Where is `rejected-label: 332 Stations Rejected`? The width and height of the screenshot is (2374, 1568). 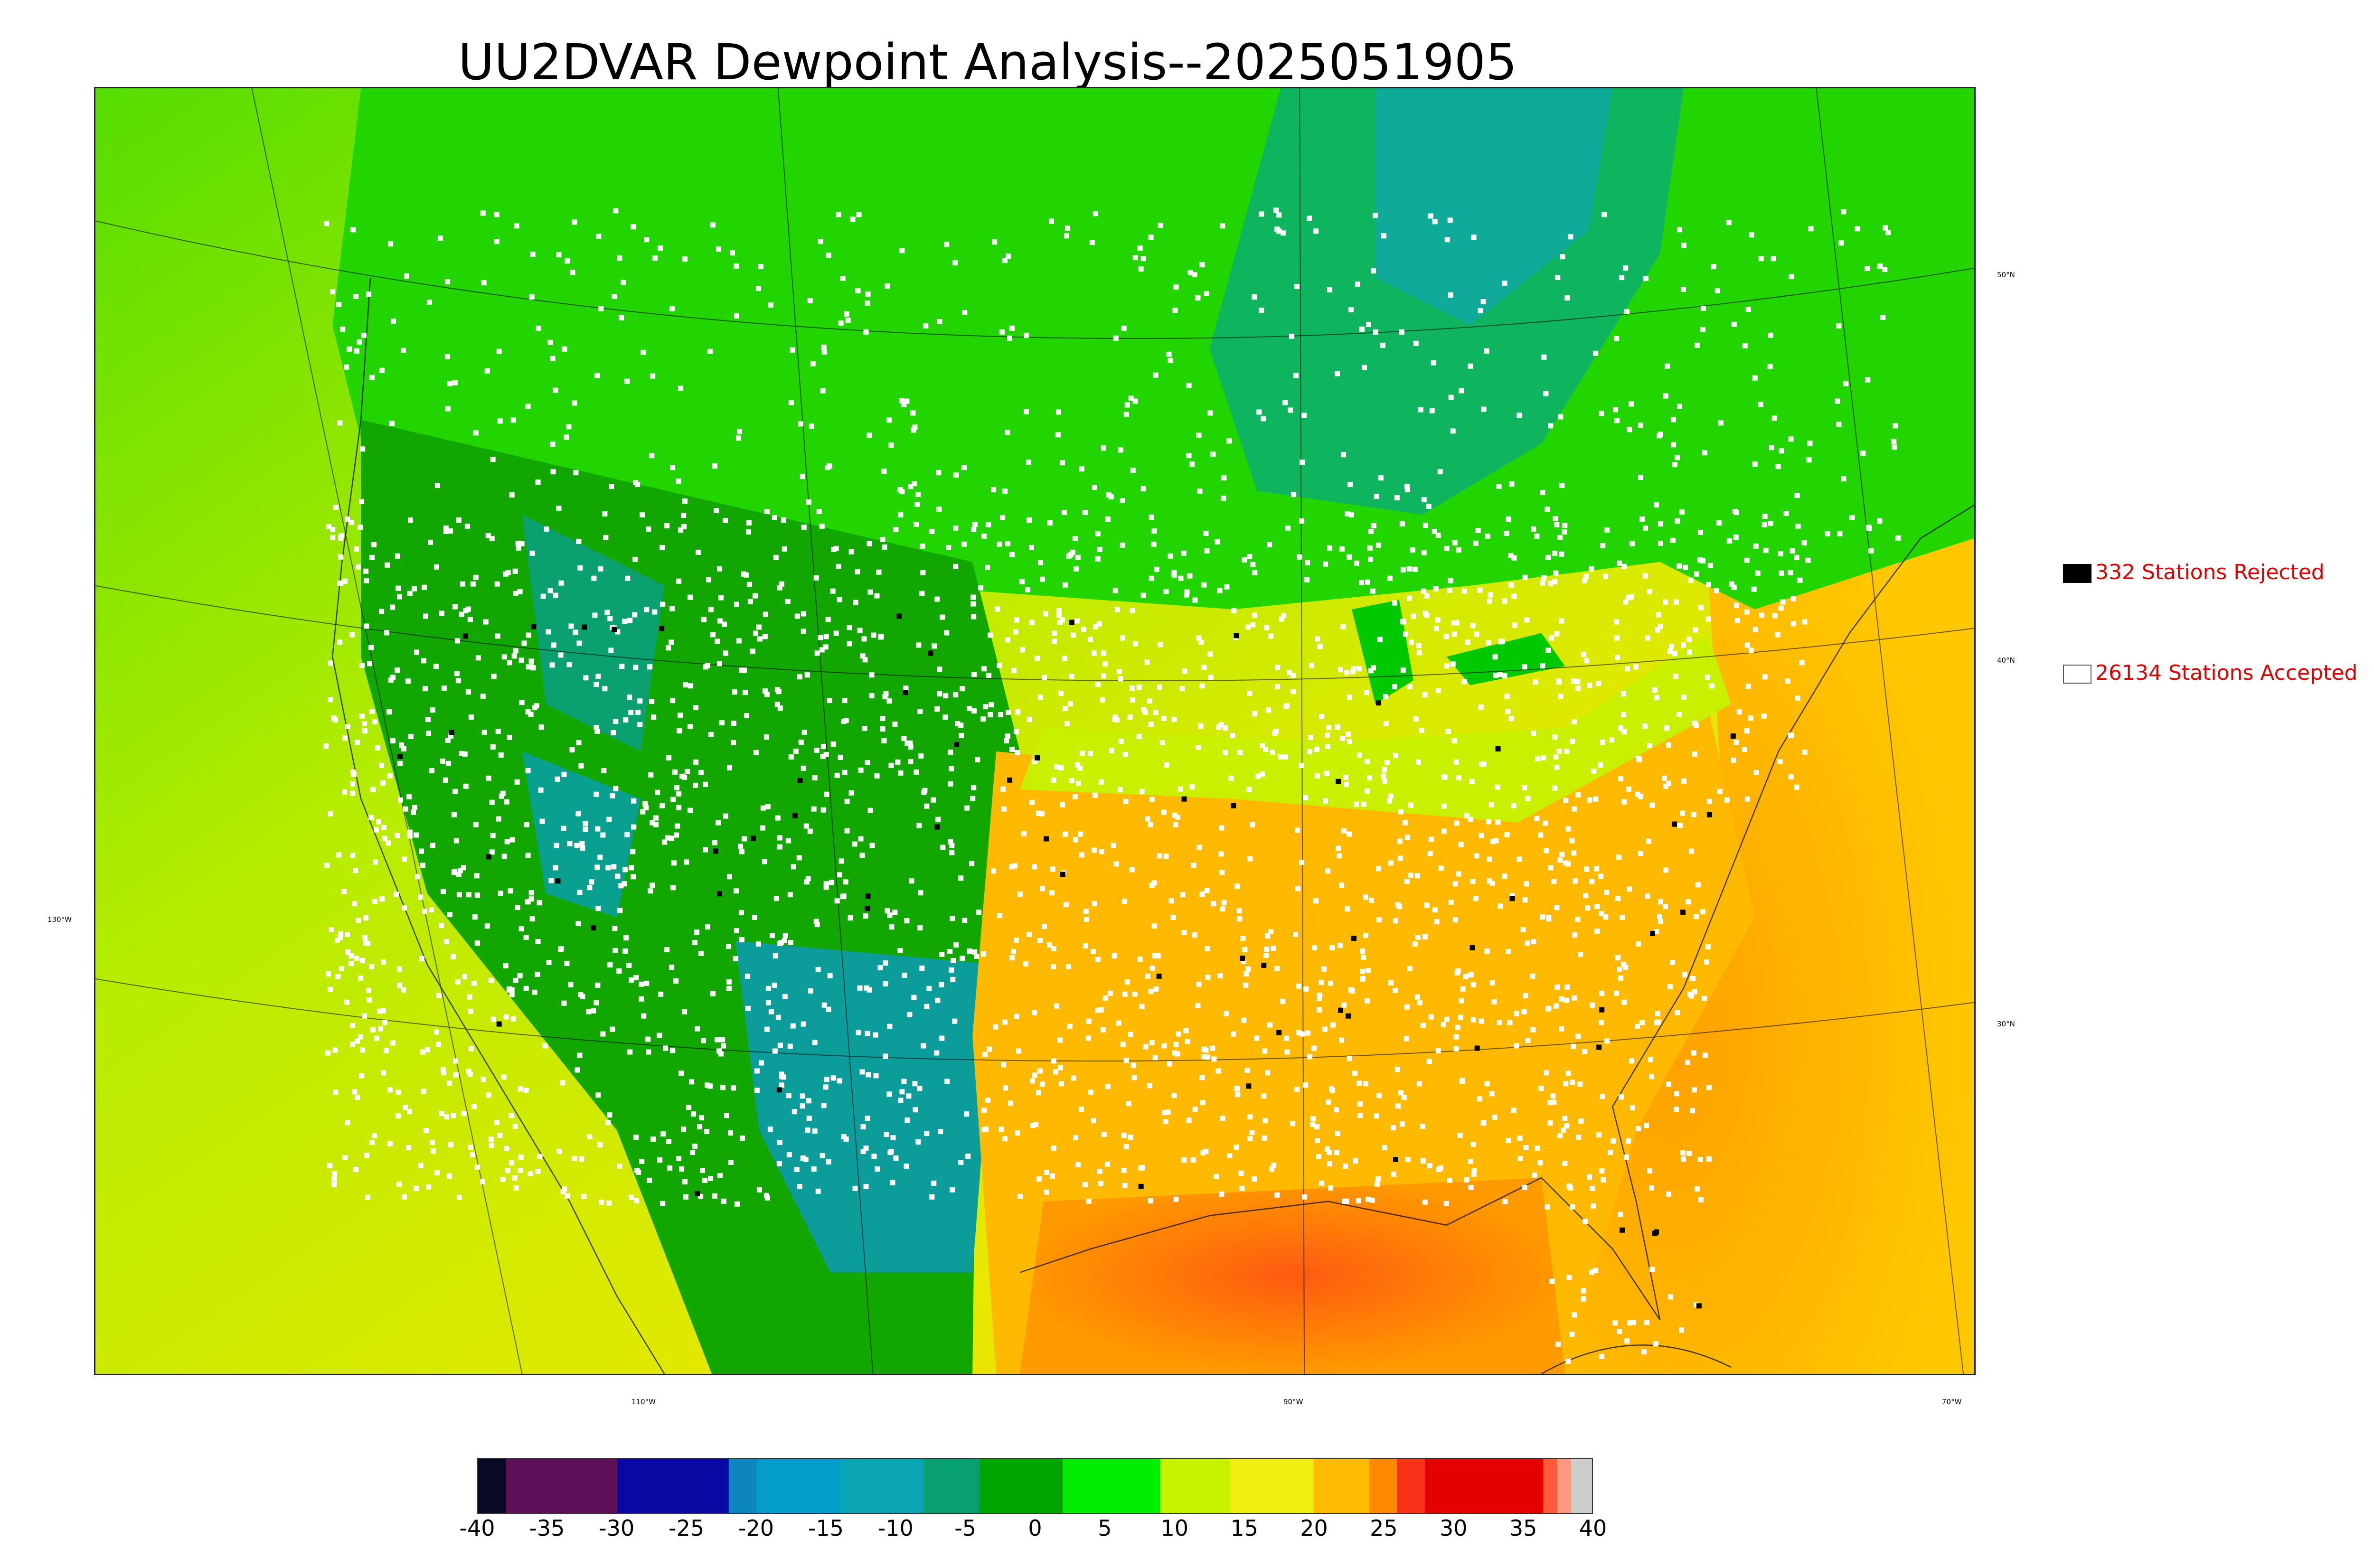
rejected-label: 332 Stations Rejected is located at coordinates (2210, 572).